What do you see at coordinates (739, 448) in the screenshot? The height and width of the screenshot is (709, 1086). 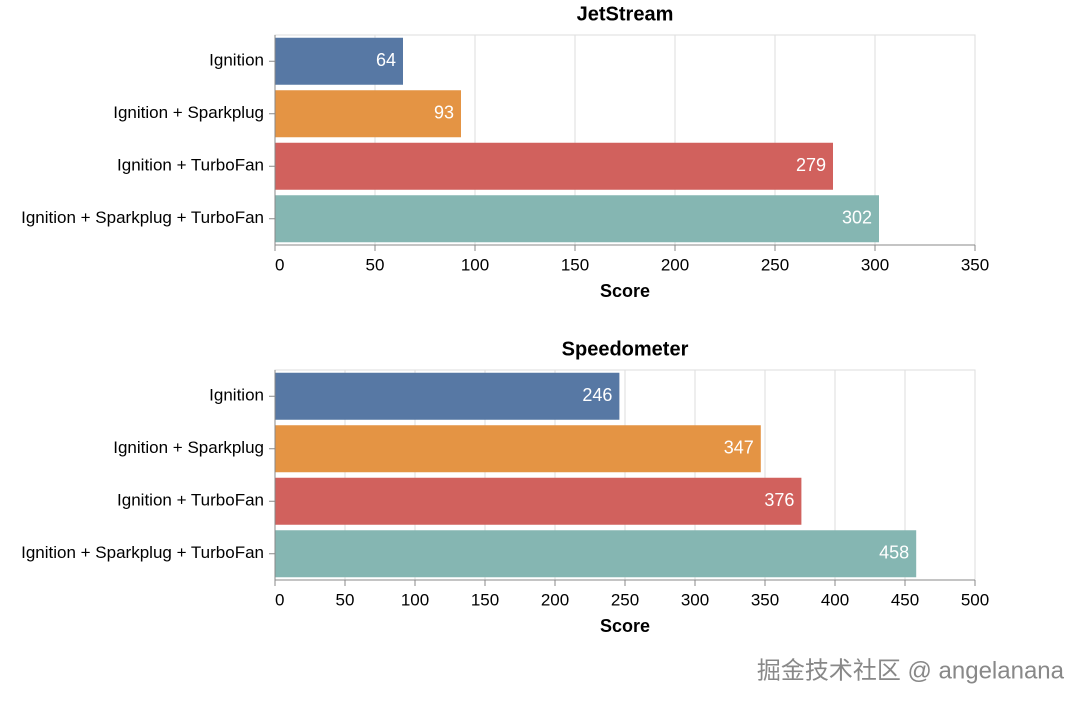 I see `value-label: 347` at bounding box center [739, 448].